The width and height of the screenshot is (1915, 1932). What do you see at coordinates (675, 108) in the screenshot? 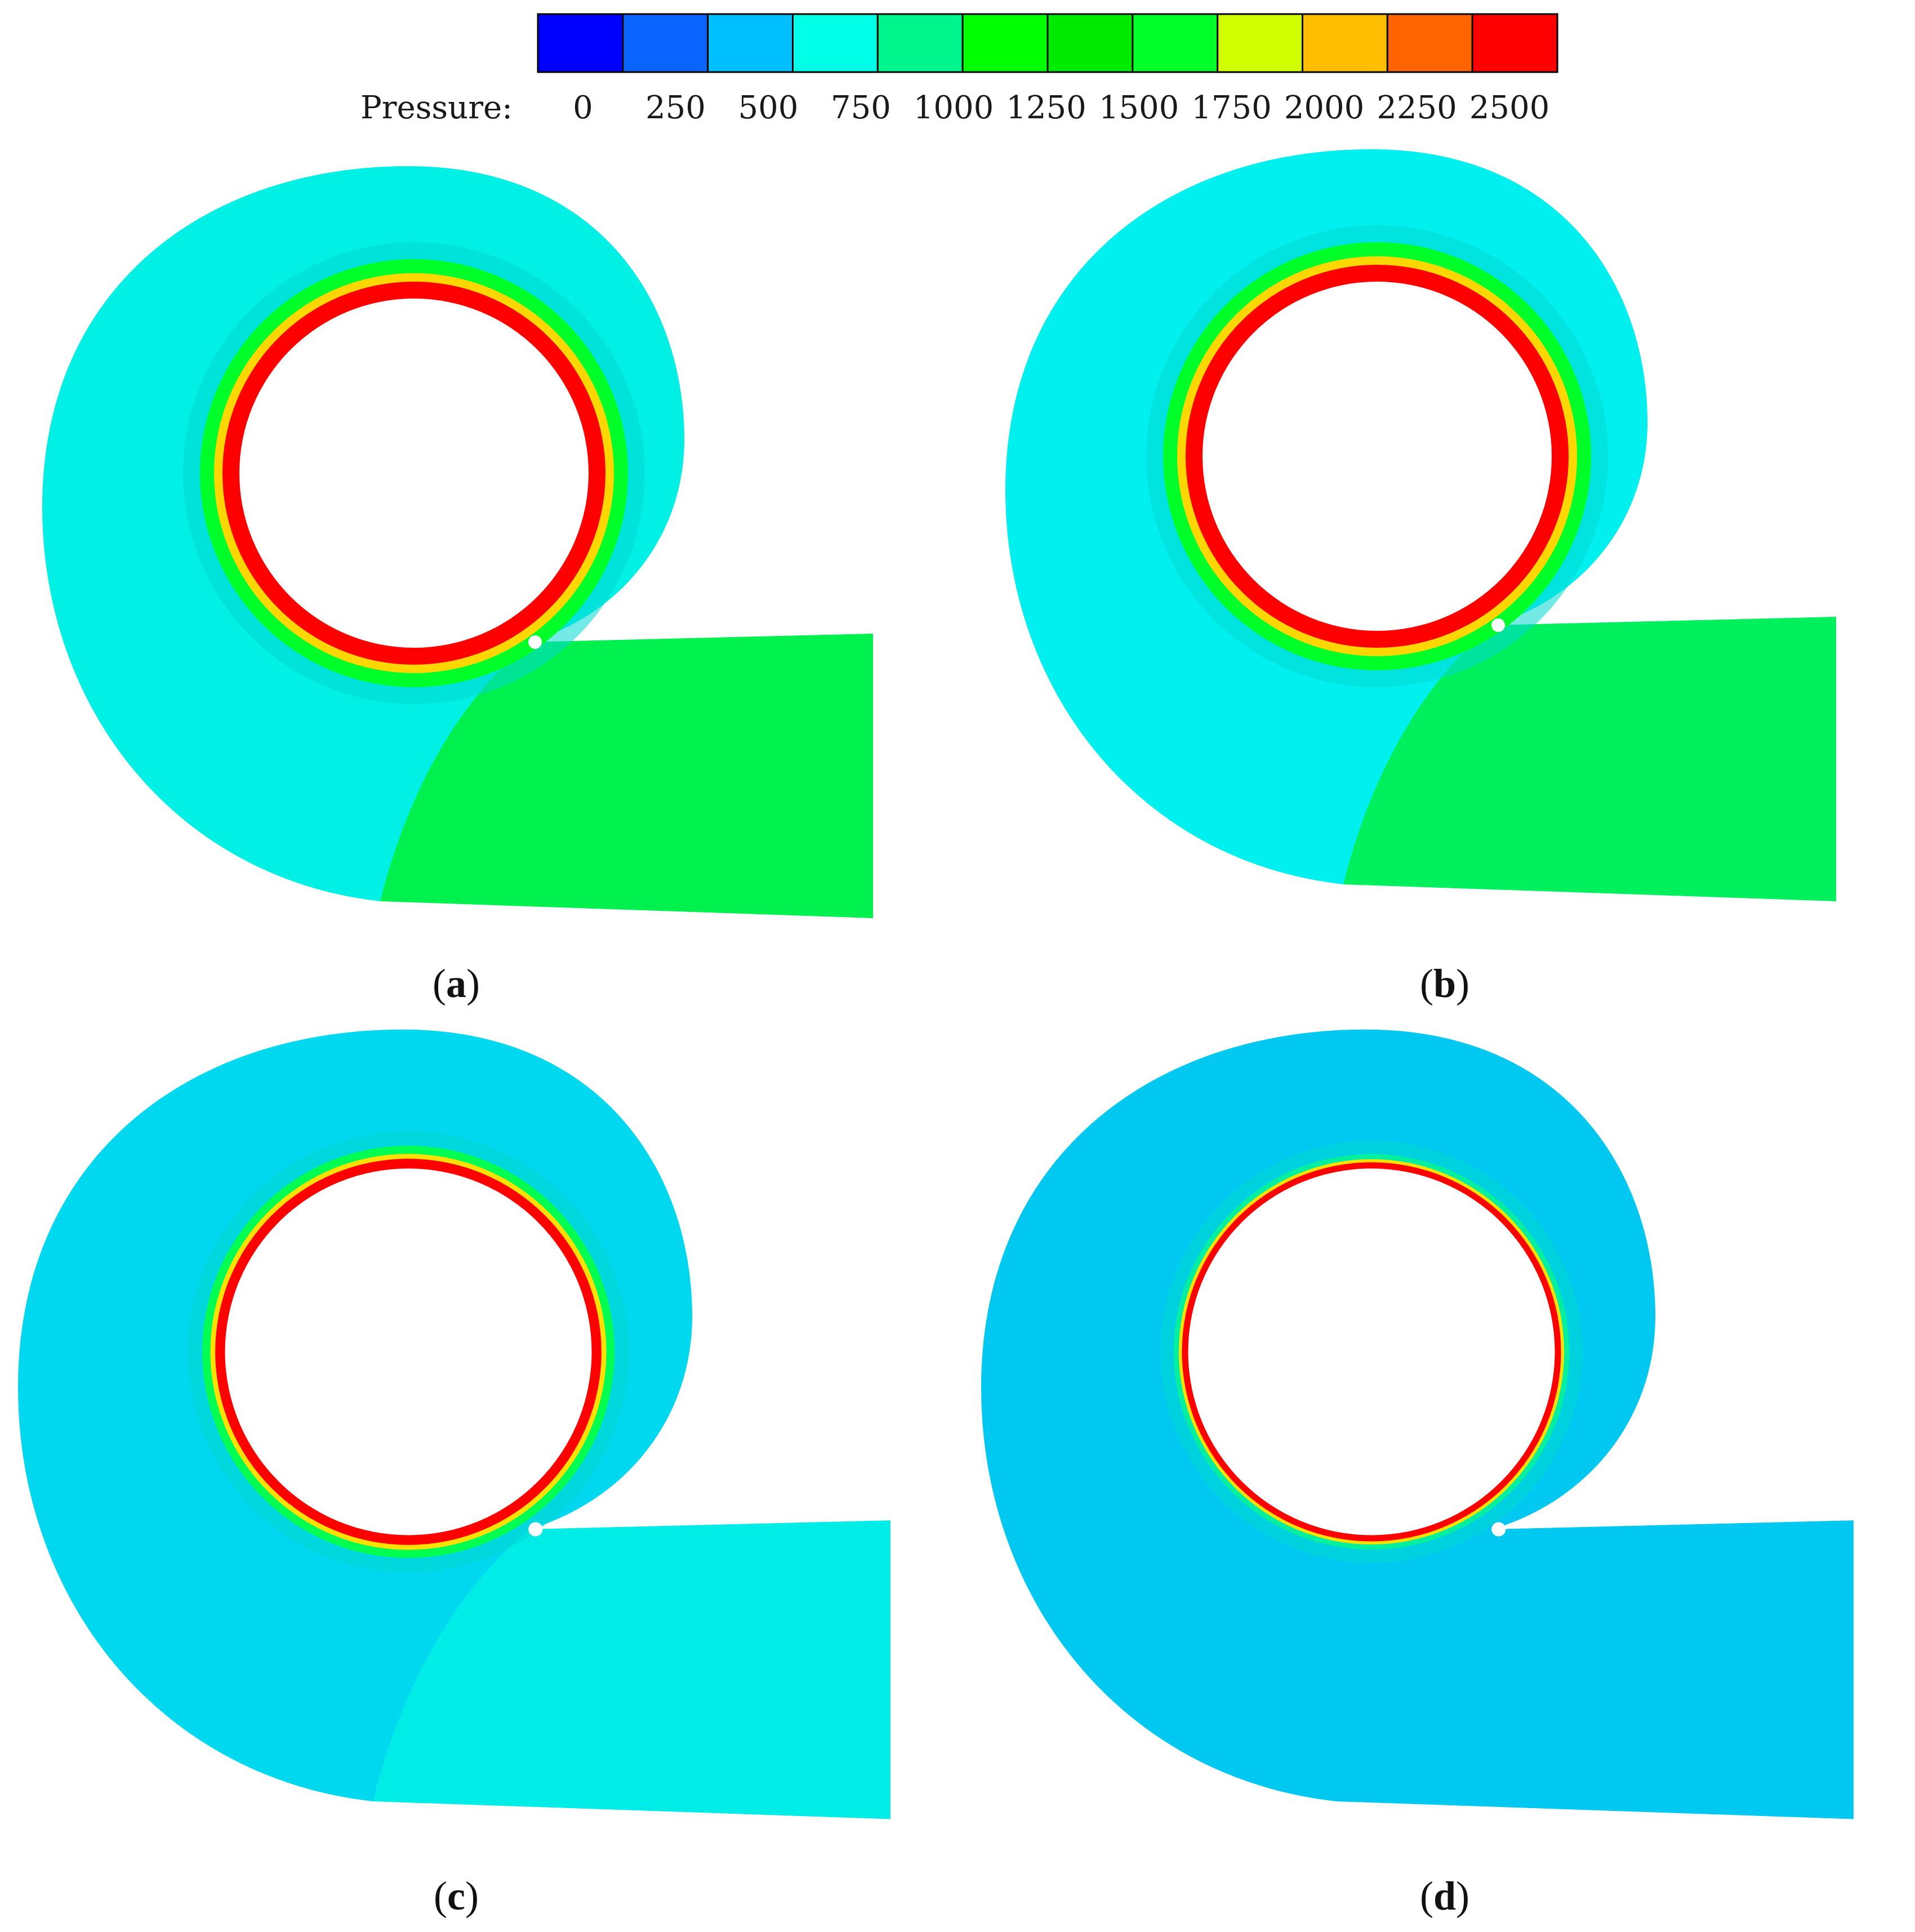
I see `legend-tick-label: 250` at bounding box center [675, 108].